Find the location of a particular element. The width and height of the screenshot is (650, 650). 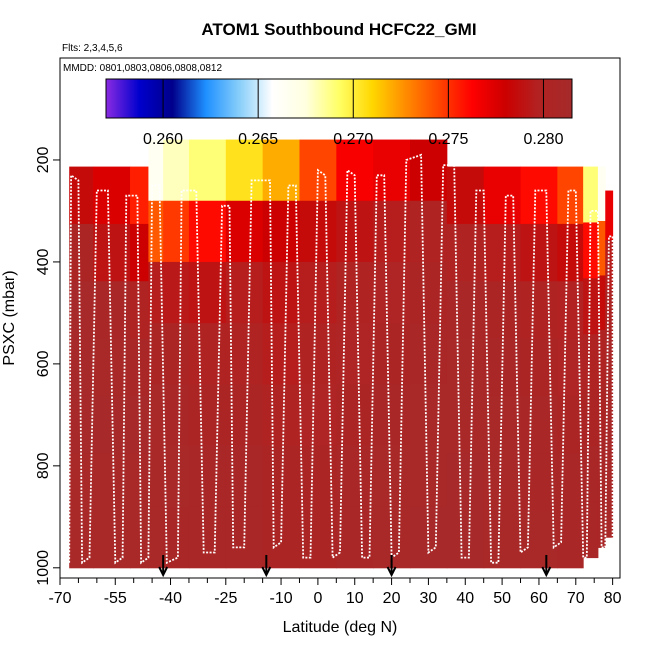

colorbar-tick-label: 0.260 is located at coordinates (163, 139).